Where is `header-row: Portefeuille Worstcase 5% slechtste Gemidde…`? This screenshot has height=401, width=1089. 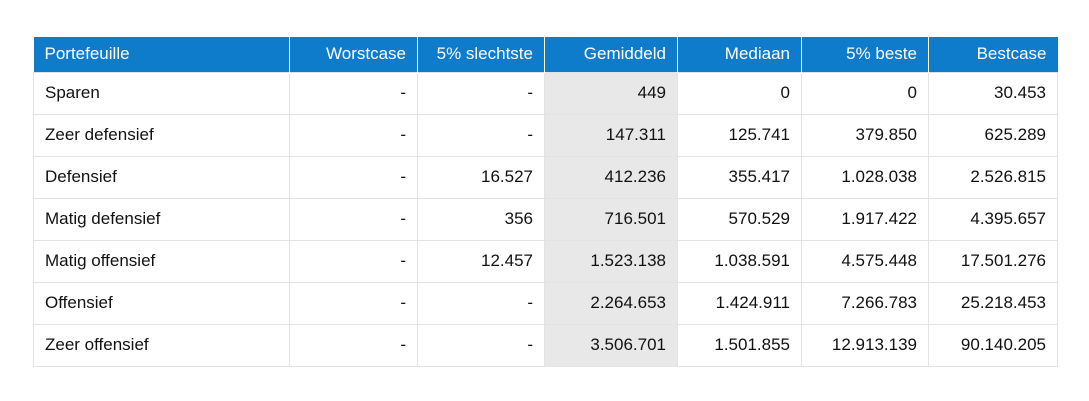
header-row: Portefeuille Worstcase 5% slechtste Gemidde… is located at coordinates (545, 54).